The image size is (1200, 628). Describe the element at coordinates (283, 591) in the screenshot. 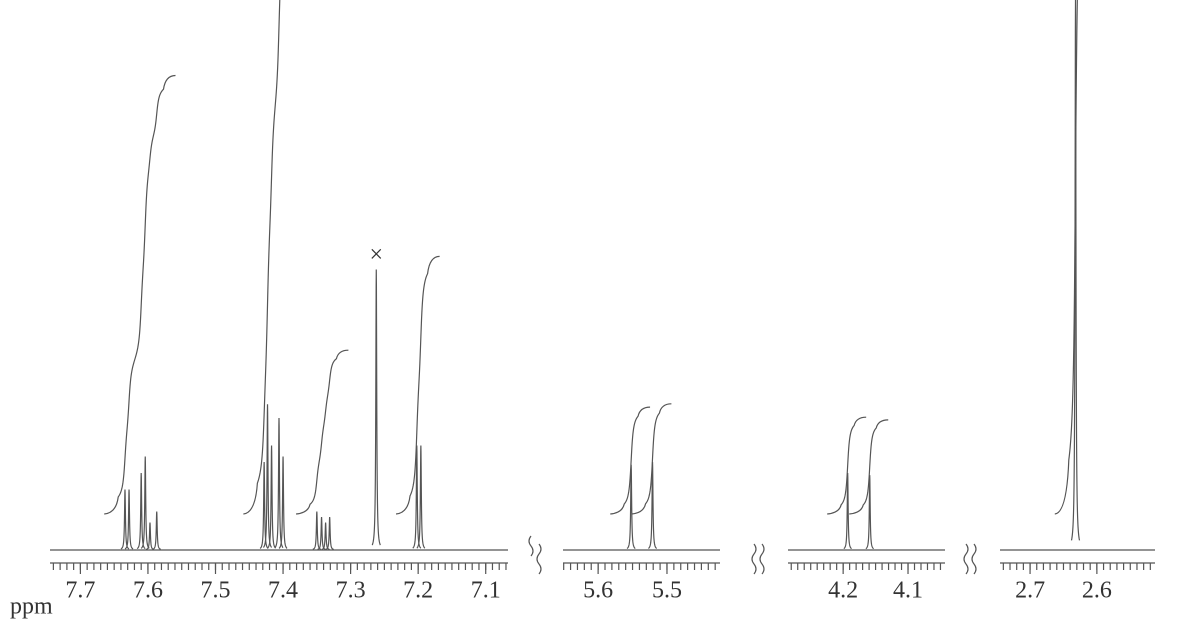

I see `x-tick-label: 7.4` at that location.